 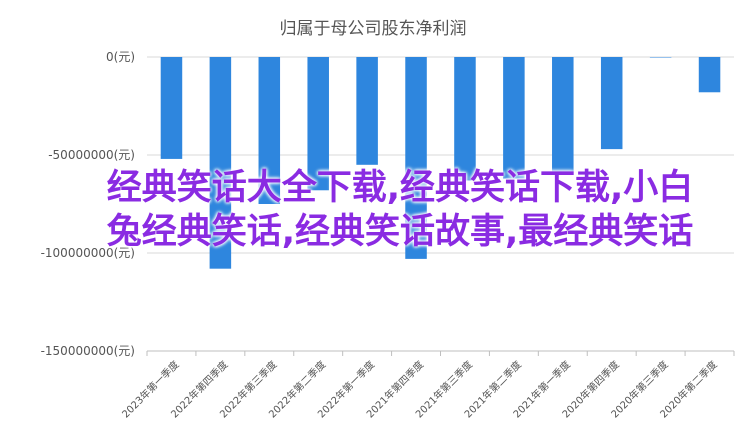 What do you see at coordinates (400, 210) in the screenshot?
I see `watermark-overlay-text: 经典笑话大全下载,经典笑话下载,小白兔经典笑话,经典笑话故事,最经典笑话` at bounding box center [400, 210].